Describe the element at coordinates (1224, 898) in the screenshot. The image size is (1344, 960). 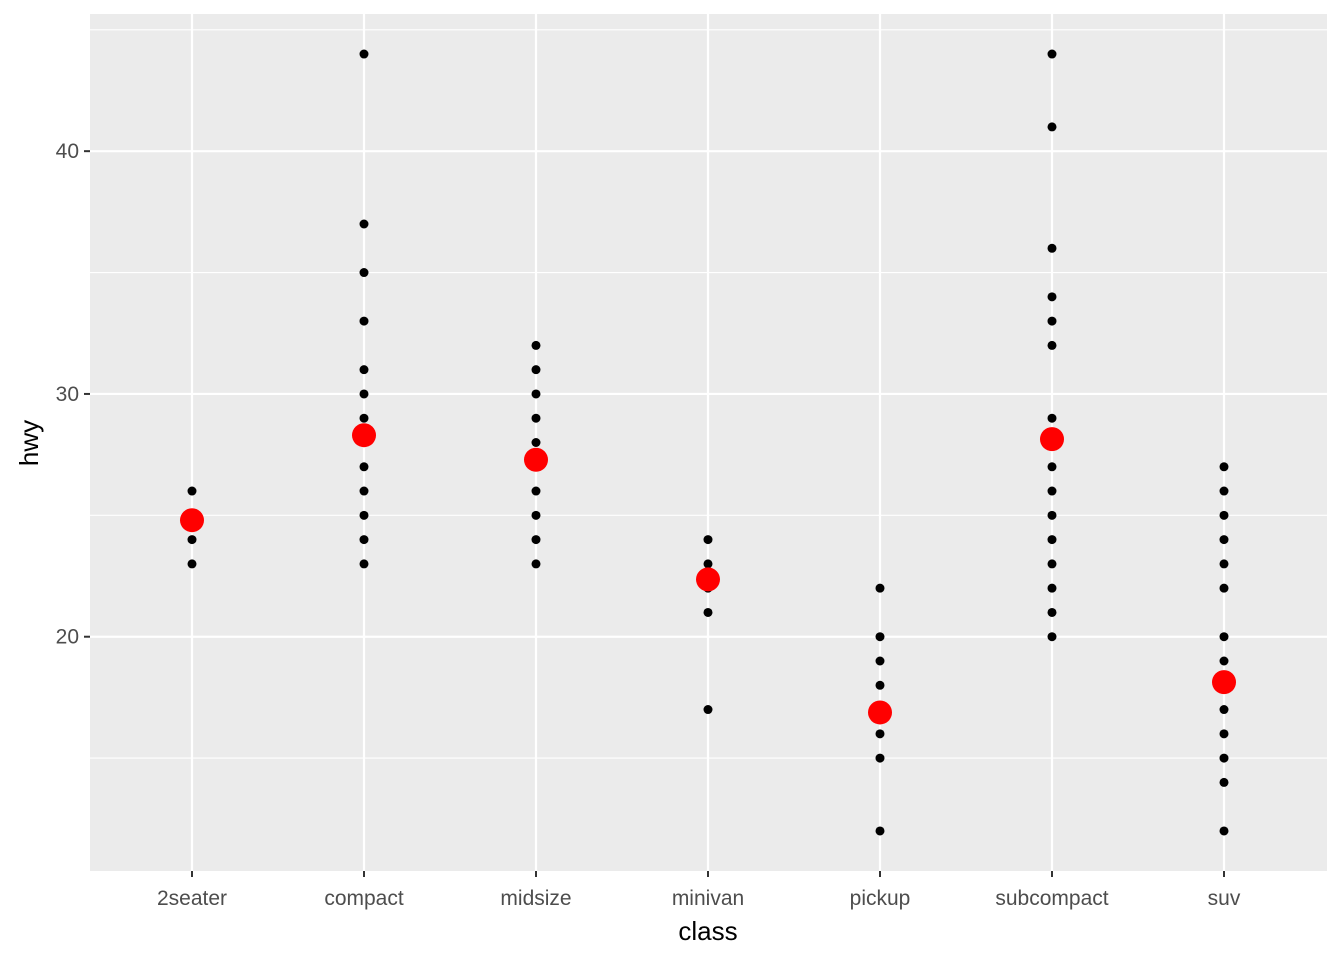
I see `x-tick-label: suv` at that location.